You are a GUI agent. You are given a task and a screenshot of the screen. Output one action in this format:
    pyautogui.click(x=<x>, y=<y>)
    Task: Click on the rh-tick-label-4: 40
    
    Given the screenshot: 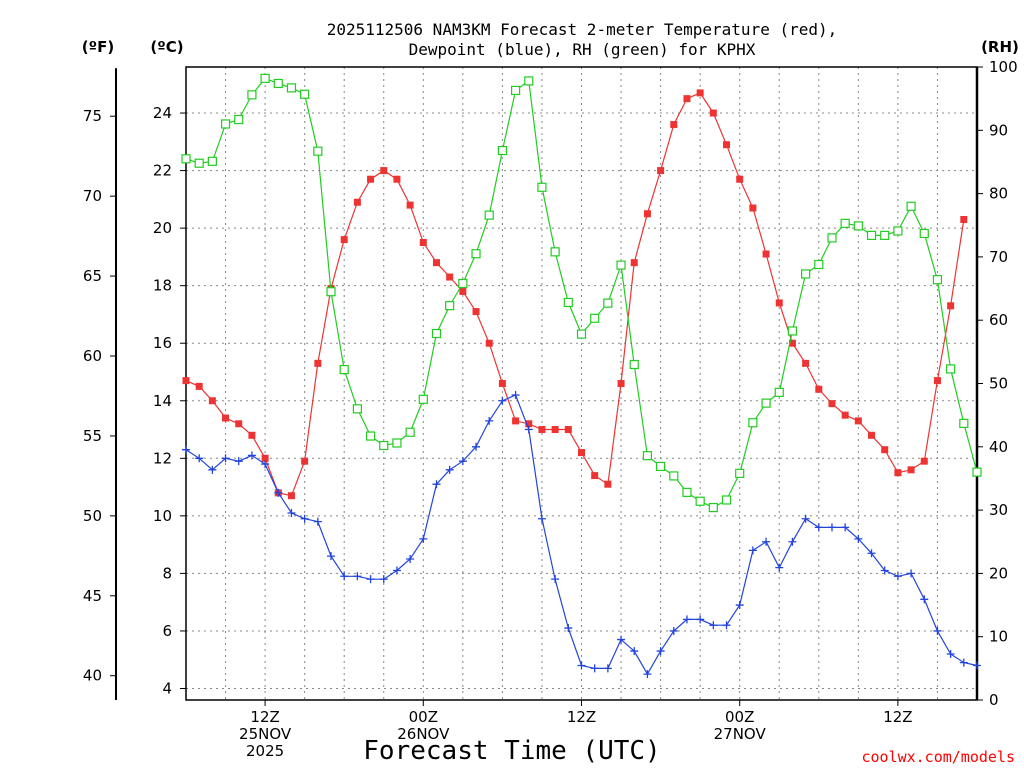 What is the action you would take?
    pyautogui.click(x=998, y=447)
    